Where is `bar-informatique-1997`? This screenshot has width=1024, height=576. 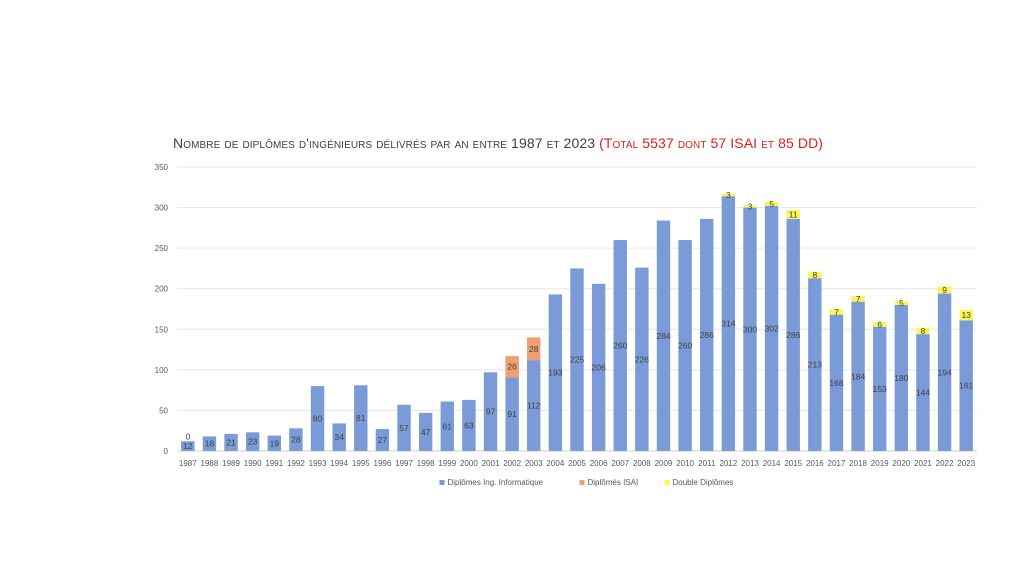 bar-informatique-1997 is located at coordinates (404, 427).